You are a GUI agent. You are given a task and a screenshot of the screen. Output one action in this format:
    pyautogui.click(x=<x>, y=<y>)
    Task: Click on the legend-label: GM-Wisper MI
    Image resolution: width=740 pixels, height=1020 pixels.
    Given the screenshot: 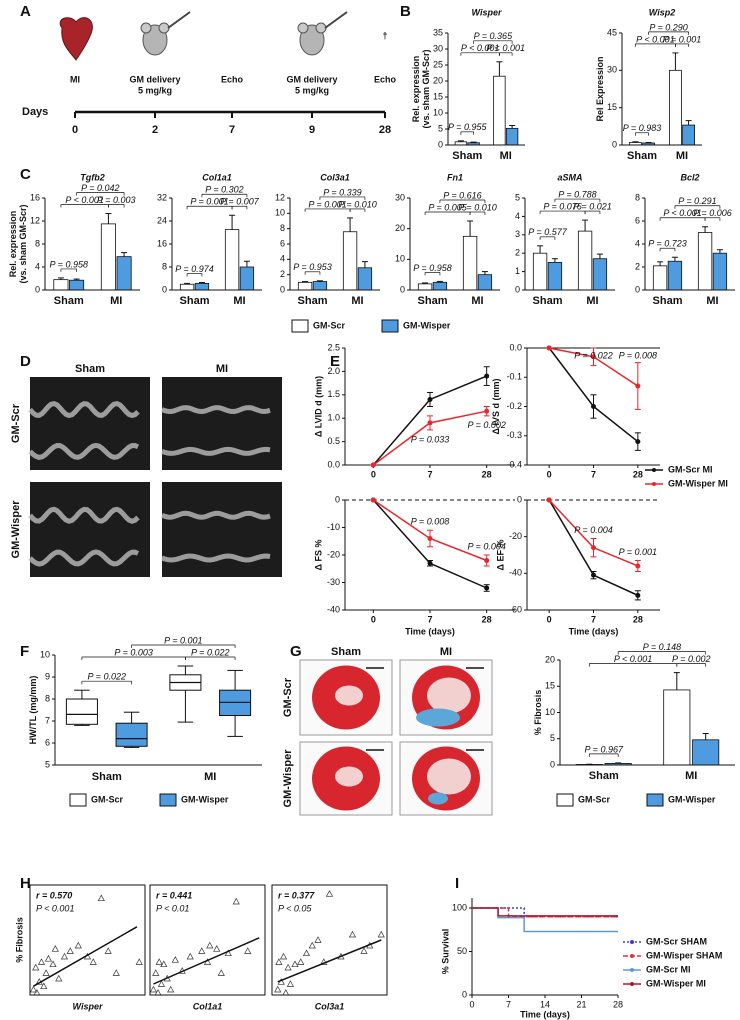 What is the action you would take?
    pyautogui.click(x=698, y=483)
    